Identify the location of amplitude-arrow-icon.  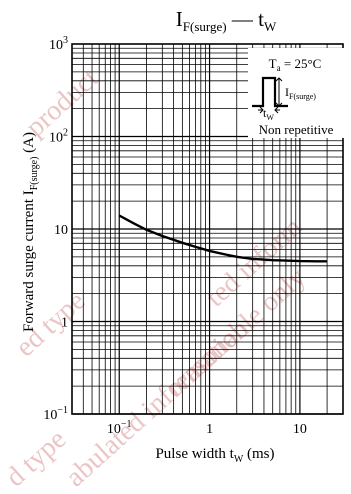
(279, 92).